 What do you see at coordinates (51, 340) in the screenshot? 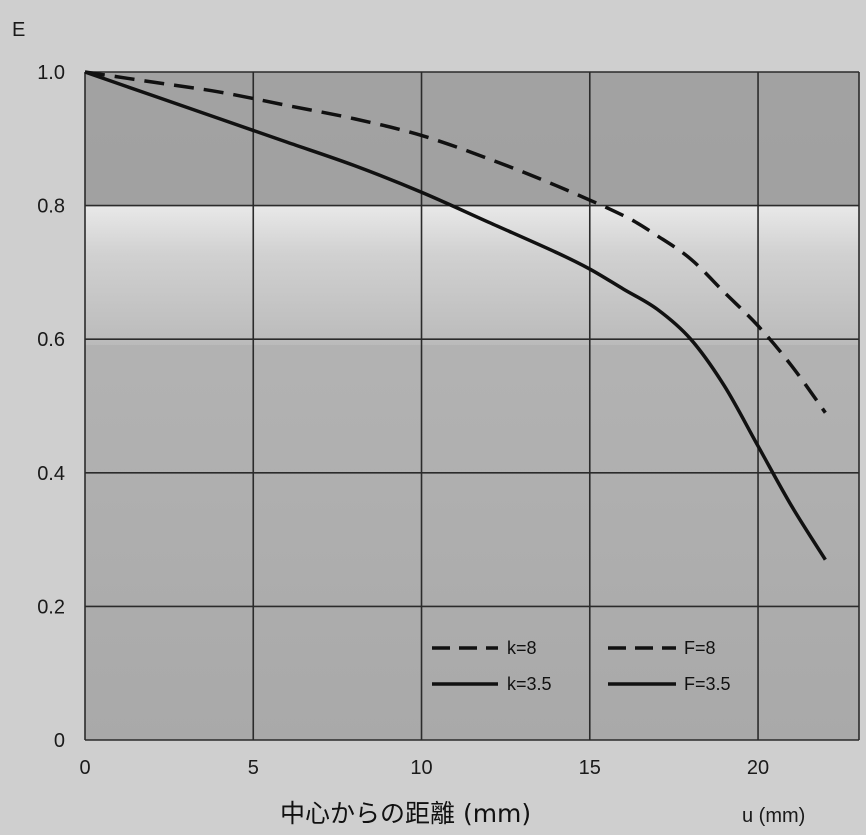
I see `y-tick-label: 0.6` at bounding box center [51, 340].